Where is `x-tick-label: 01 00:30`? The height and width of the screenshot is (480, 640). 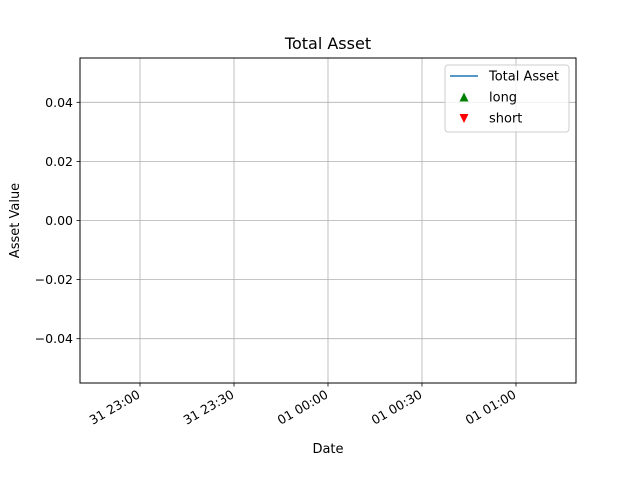 x-tick-label: 01 00:30 is located at coordinates (397, 407).